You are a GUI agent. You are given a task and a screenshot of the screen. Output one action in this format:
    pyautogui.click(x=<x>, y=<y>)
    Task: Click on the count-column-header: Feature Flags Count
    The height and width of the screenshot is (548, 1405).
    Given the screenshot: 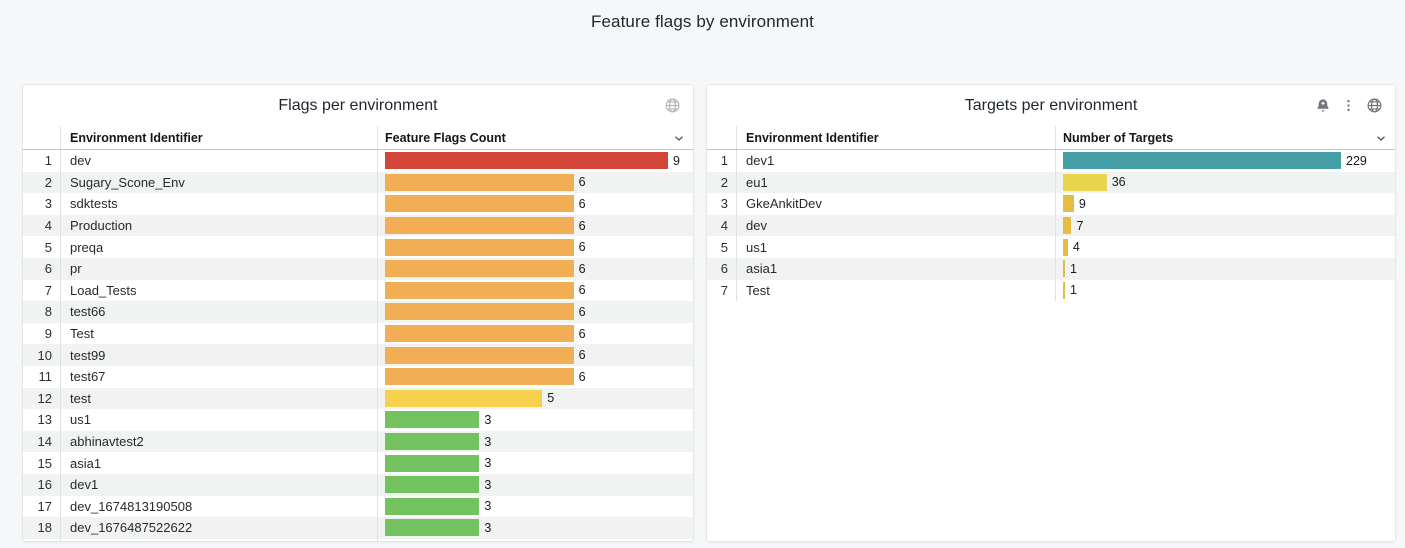 What is the action you would take?
    pyautogui.click(x=535, y=137)
    